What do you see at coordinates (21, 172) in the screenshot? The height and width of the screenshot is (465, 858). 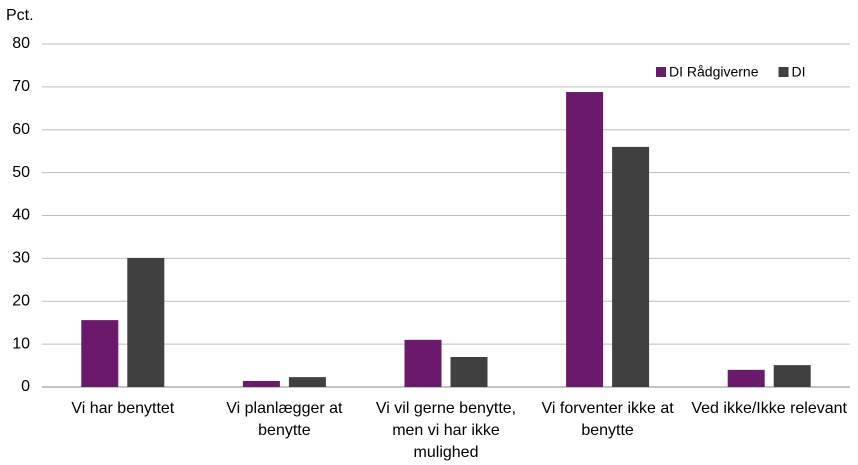 I see `y-tick-label: 50` at bounding box center [21, 172].